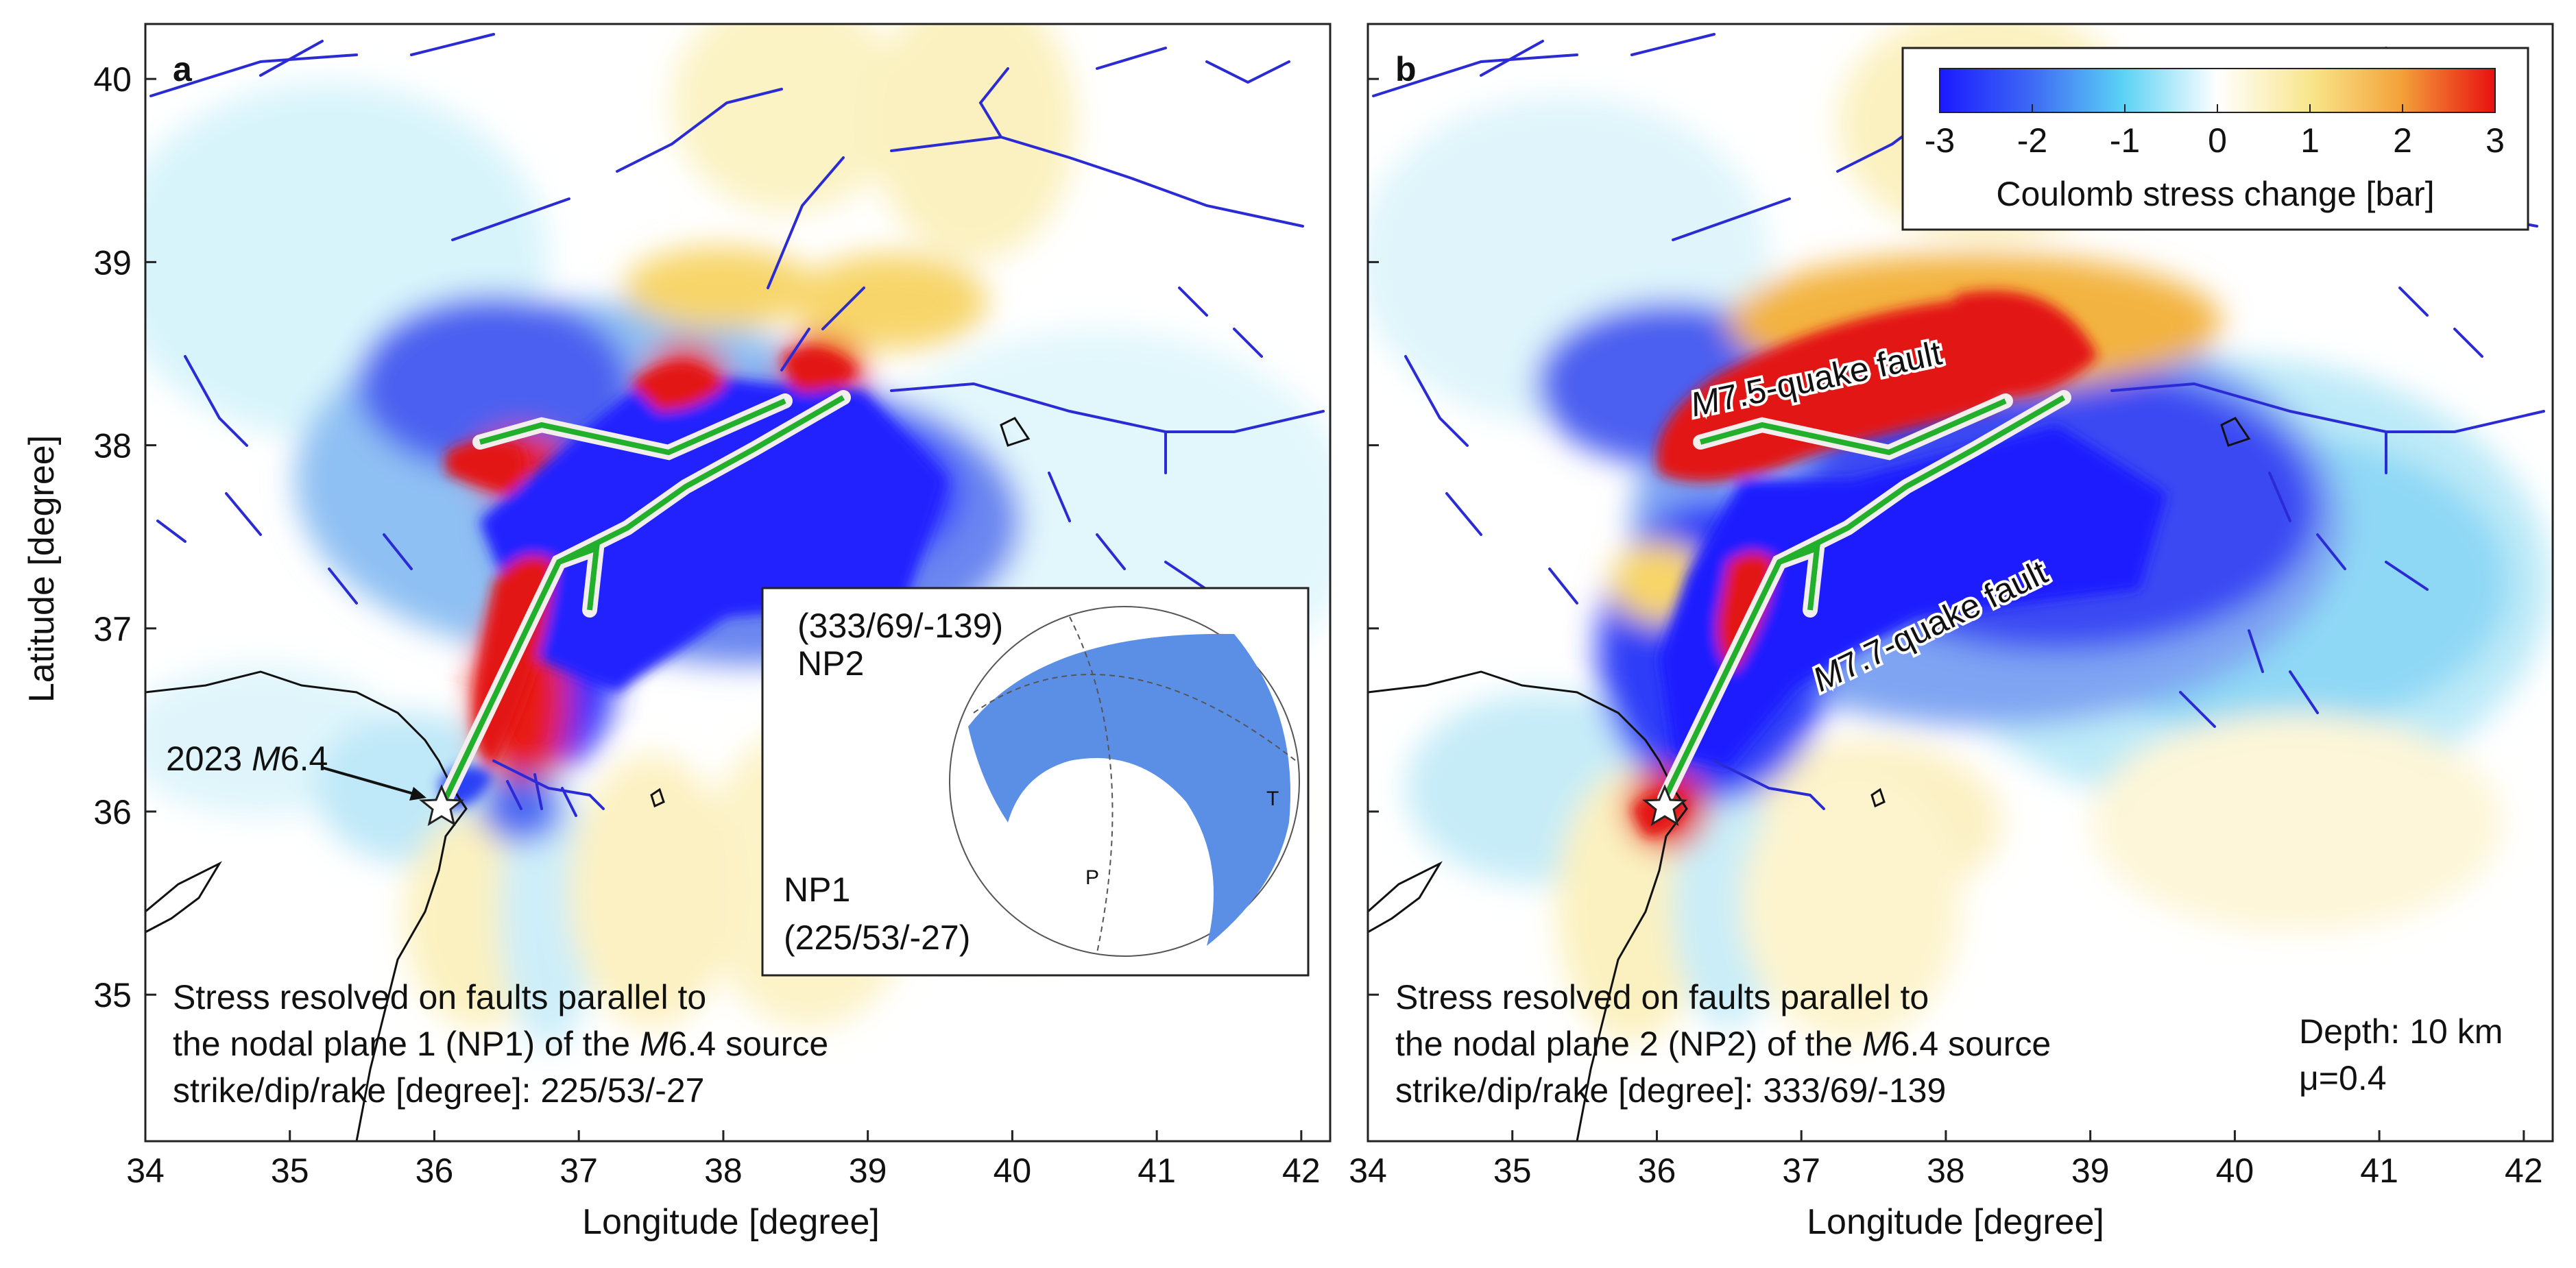  I want to click on colorbar-ticks: -3 -2 -1 0 1 2 3, so click(2215, 132).